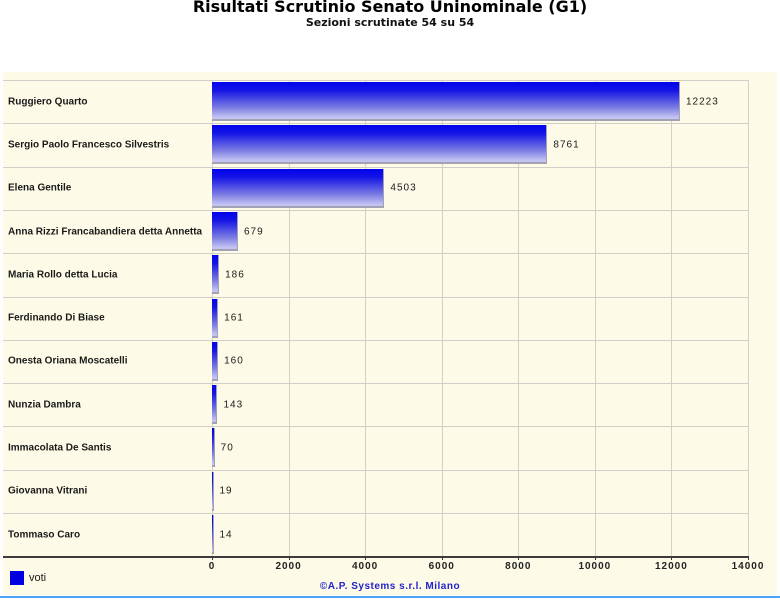 This screenshot has height=600, width=780. Describe the element at coordinates (365, 567) in the screenshot. I see `axis-tick-label: 4000` at that location.